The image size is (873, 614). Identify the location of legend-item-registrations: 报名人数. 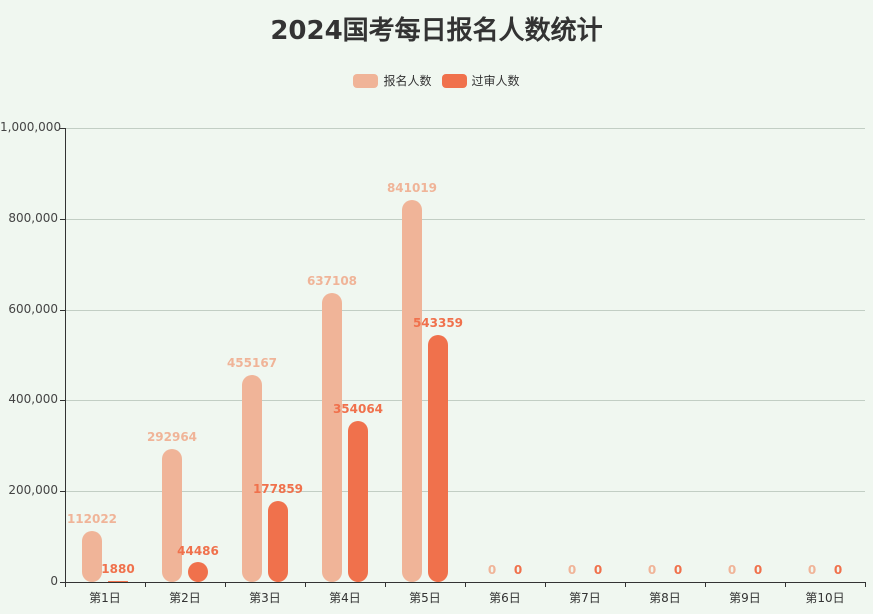
(392, 80).